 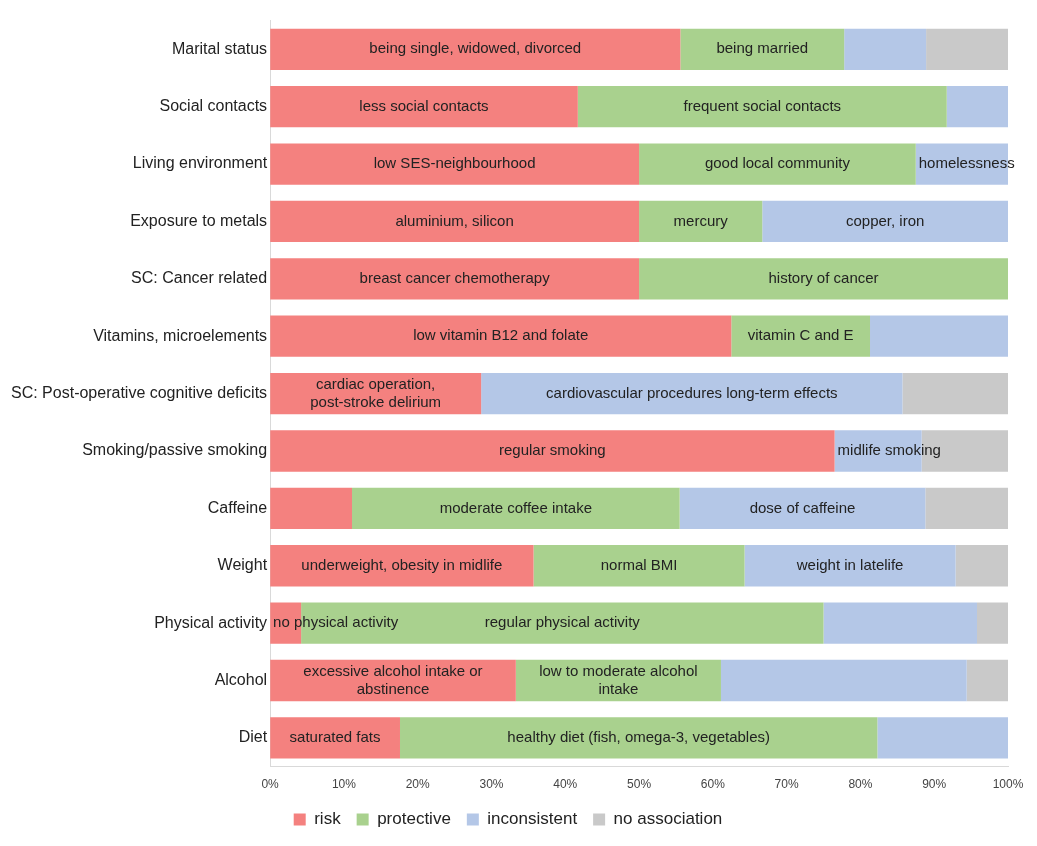 What do you see at coordinates (139, 393) in the screenshot?
I see `y-tick-label: SC: Post-operative cognitive deficits` at bounding box center [139, 393].